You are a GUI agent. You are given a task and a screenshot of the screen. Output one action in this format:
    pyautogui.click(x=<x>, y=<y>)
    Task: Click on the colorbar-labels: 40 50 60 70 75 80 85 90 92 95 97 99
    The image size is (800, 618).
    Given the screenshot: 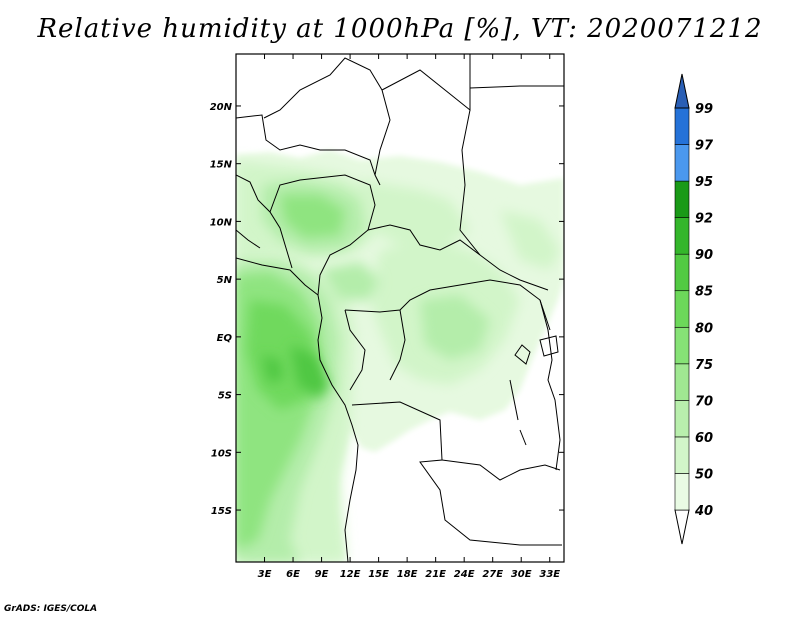 What is the action you would take?
    pyautogui.click(x=704, y=310)
    